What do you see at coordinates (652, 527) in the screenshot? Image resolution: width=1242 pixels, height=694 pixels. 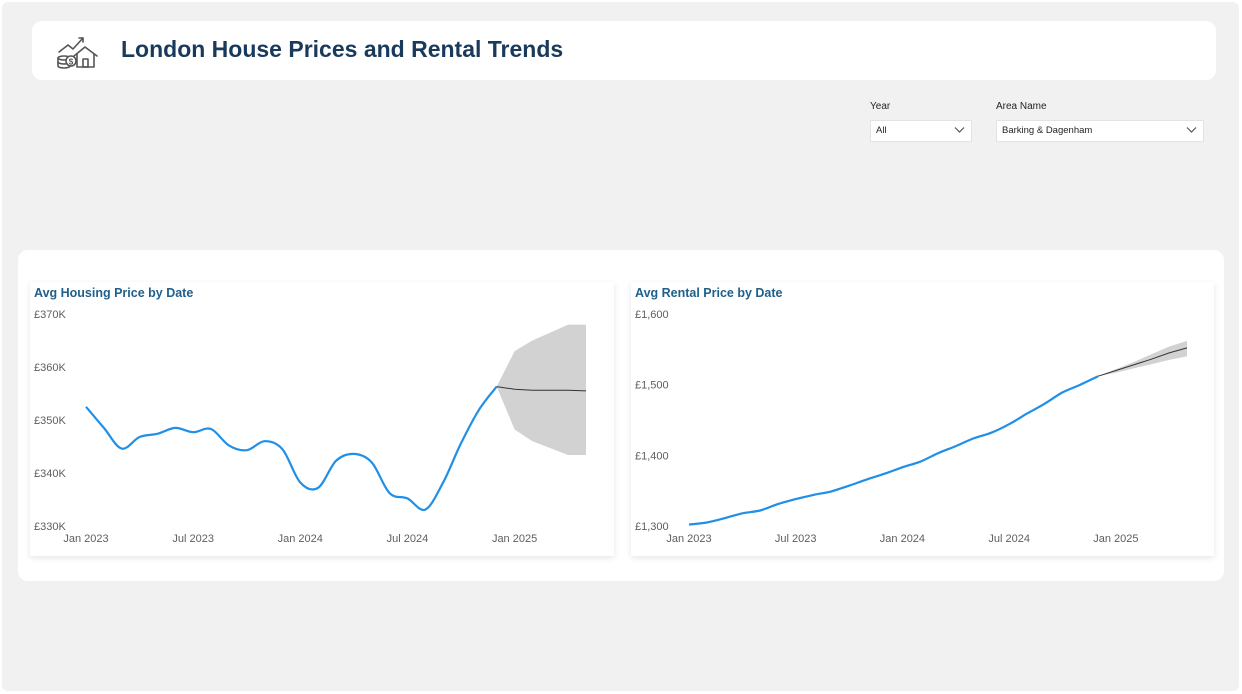 I see `y-tick-label: £1,300` at bounding box center [652, 527].